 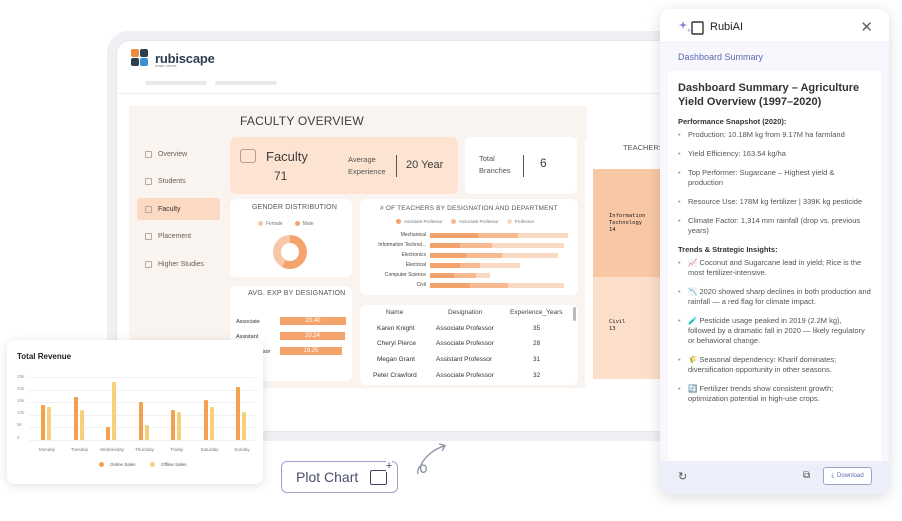 I want to click on x-tick: Tuesday, so click(x=79, y=449).